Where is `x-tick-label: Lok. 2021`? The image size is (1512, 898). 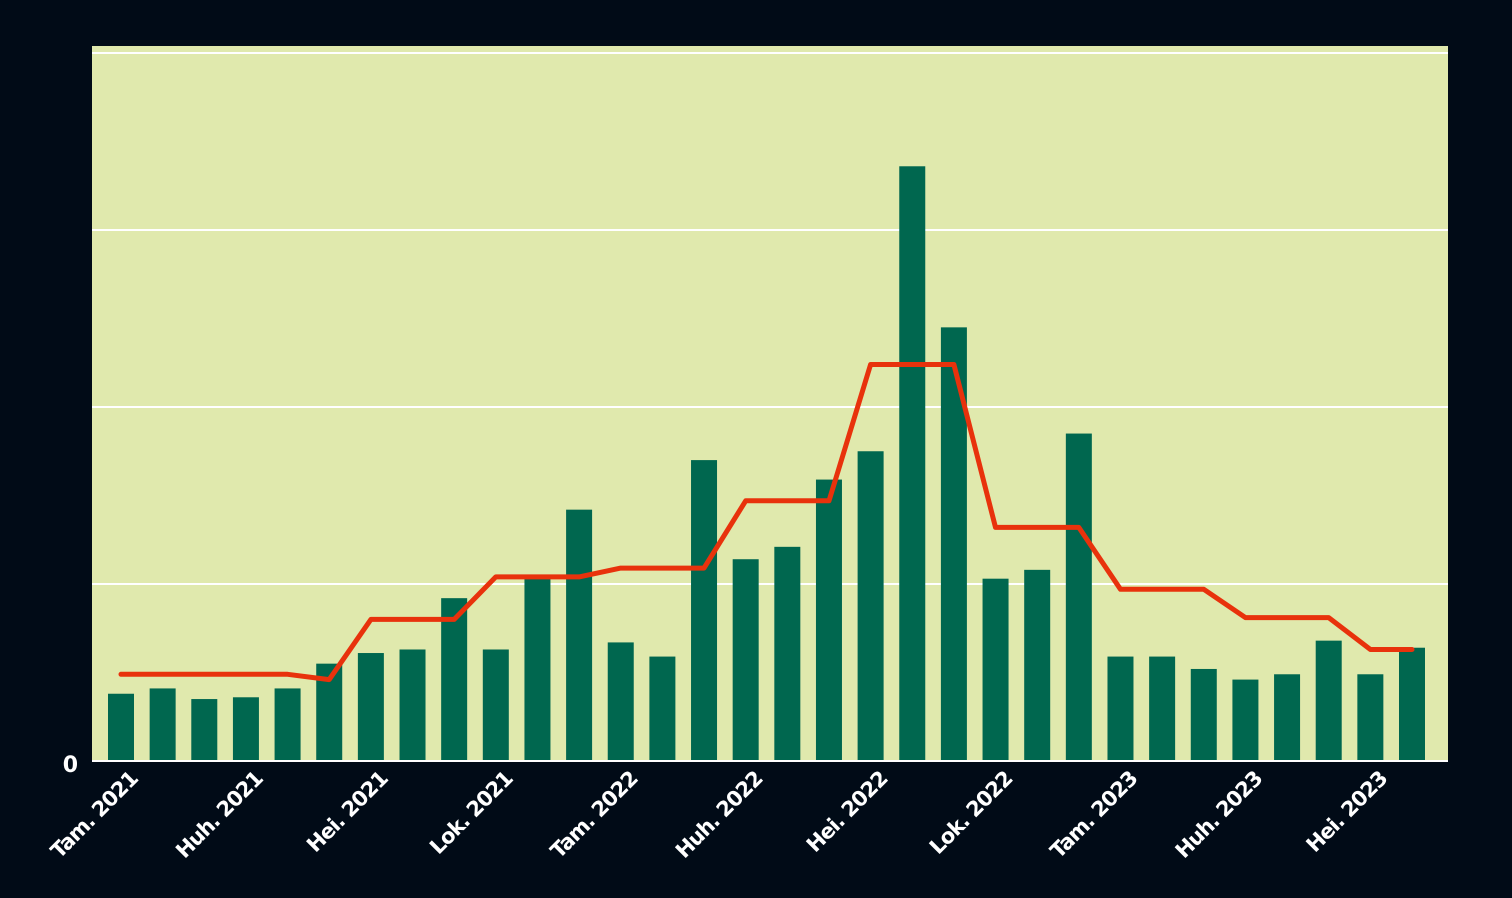
x-tick-label: Lok. 2021 is located at coordinates (471, 812).